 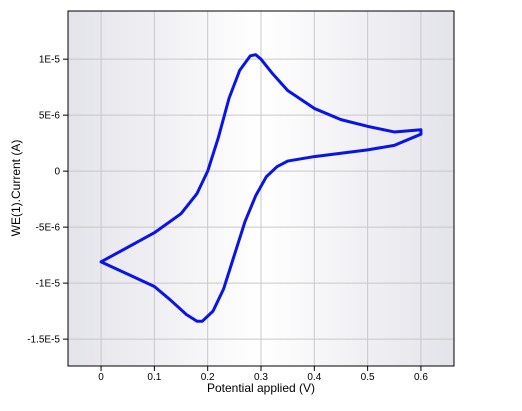 I want to click on x-tick-label: 0.5, so click(x=368, y=377).